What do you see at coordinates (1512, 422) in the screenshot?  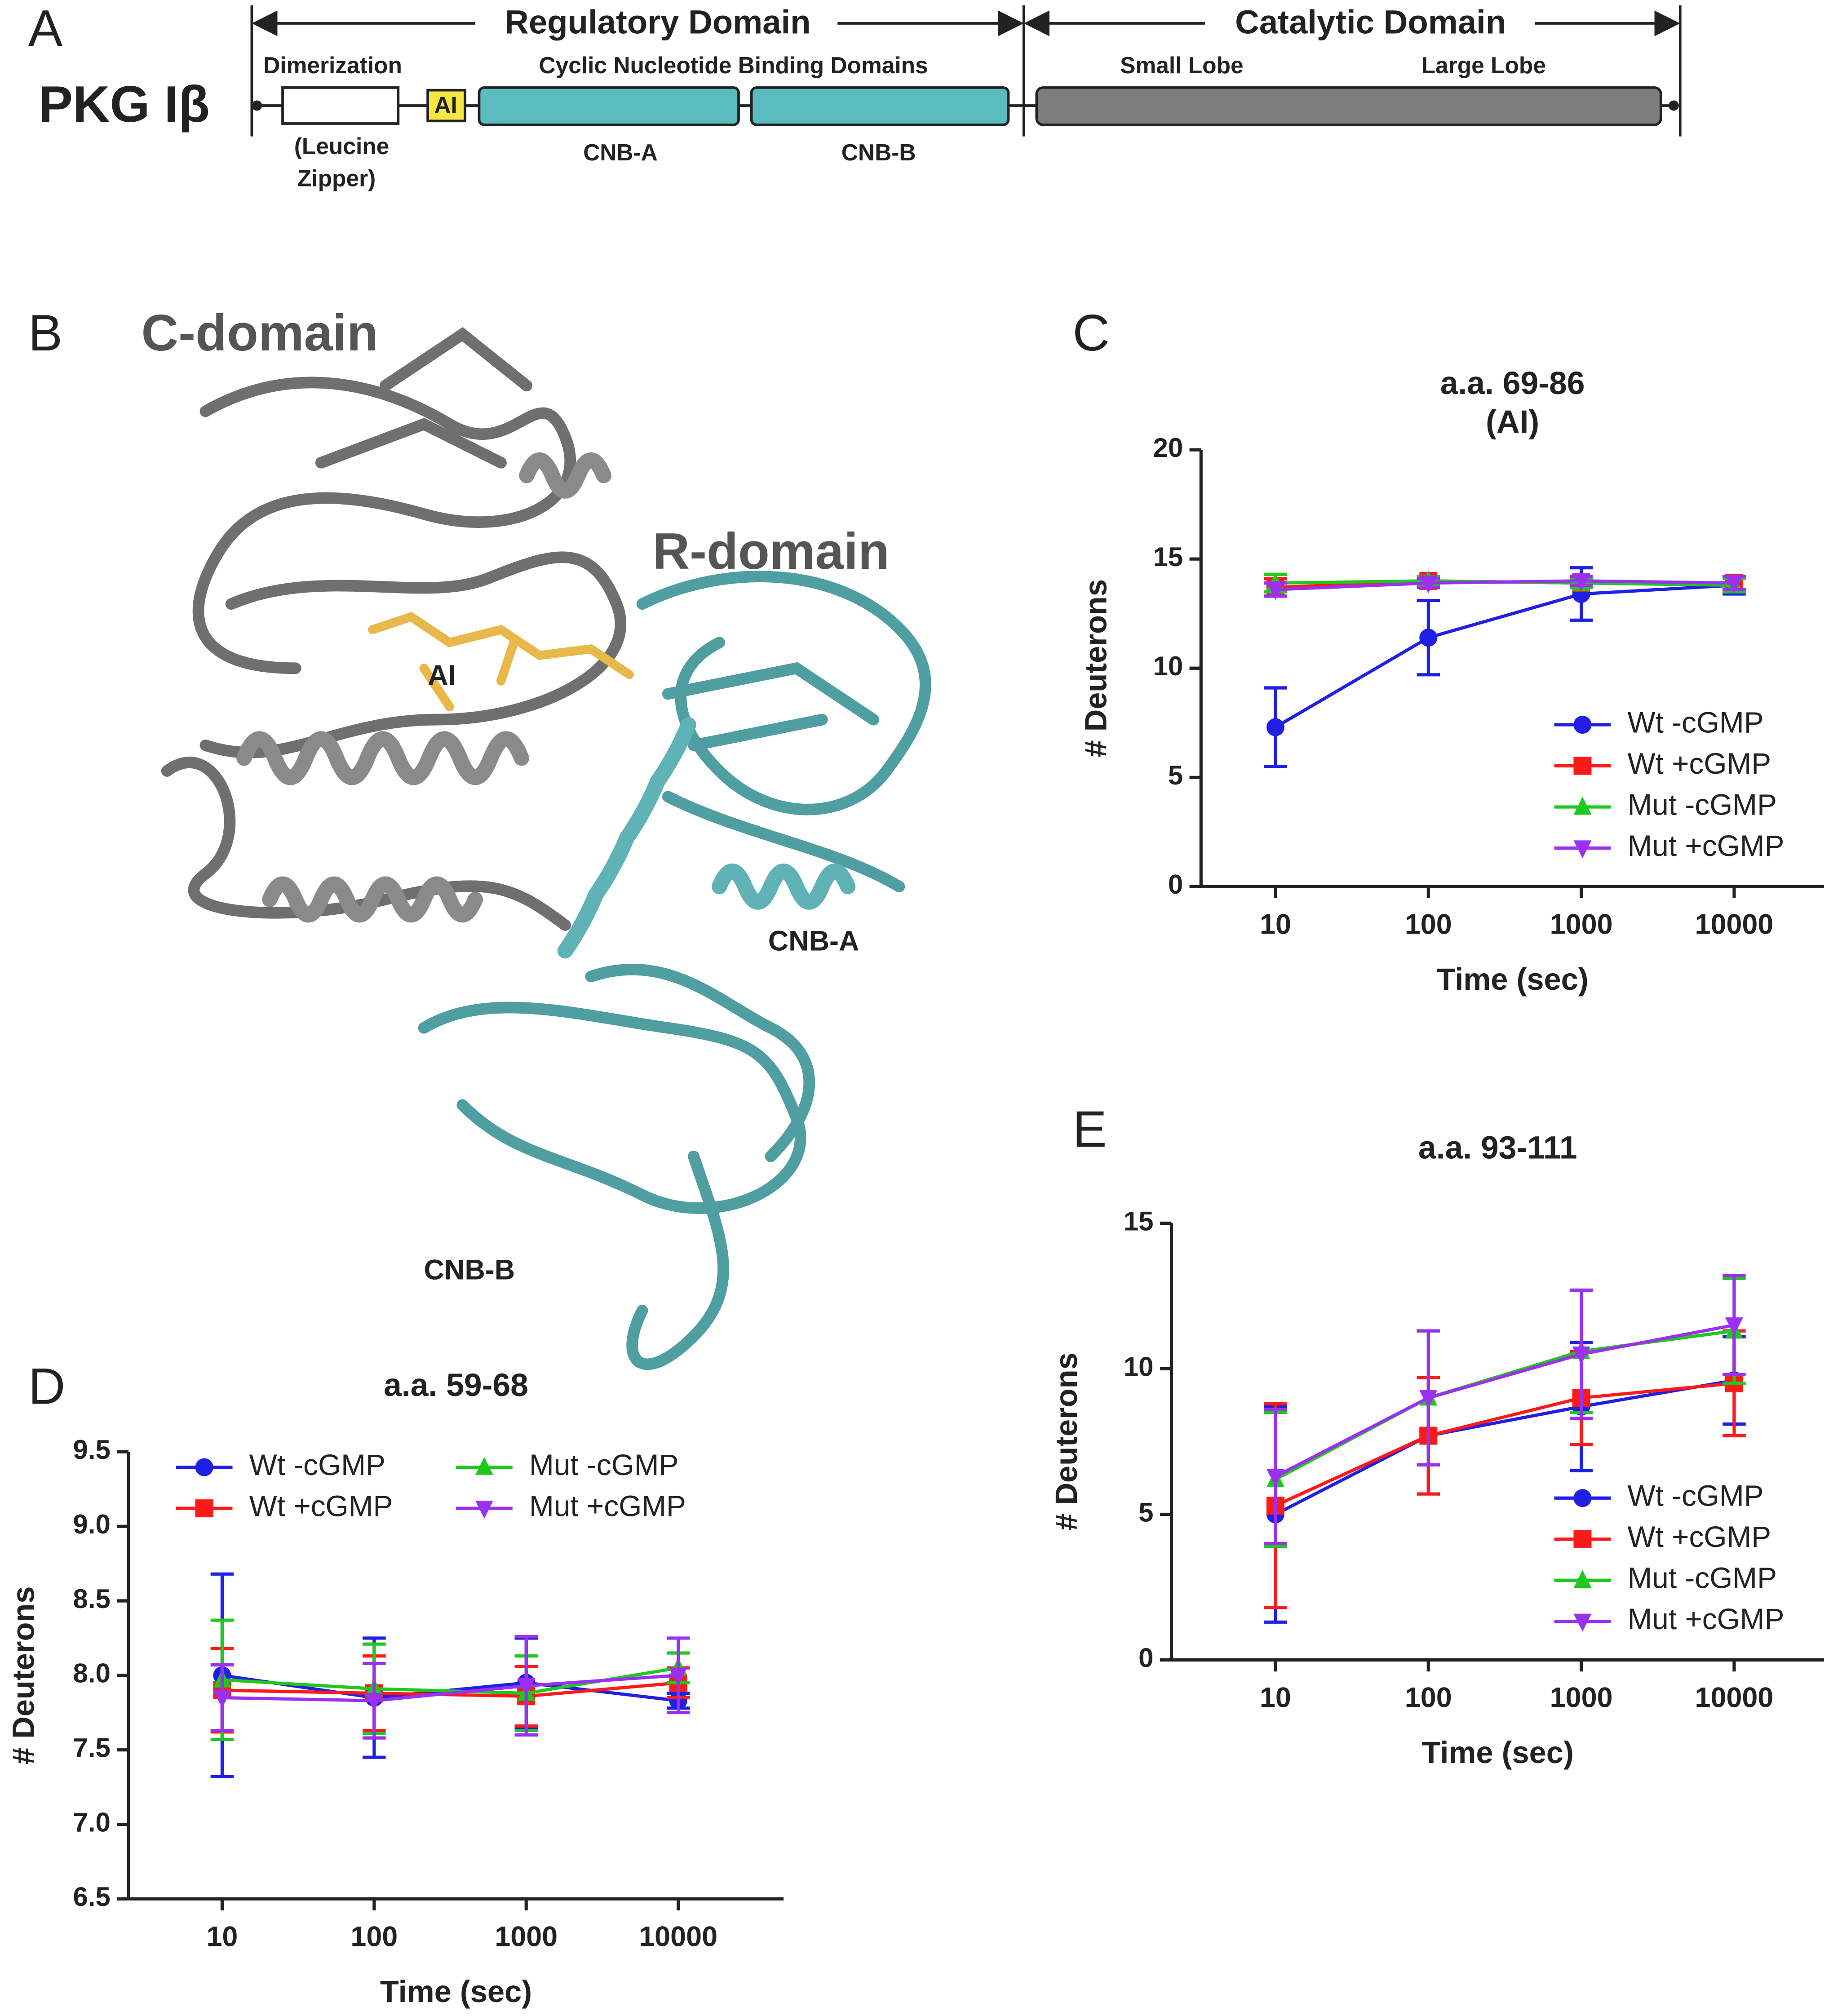 I see `chart-subtitle: (AI)` at bounding box center [1512, 422].